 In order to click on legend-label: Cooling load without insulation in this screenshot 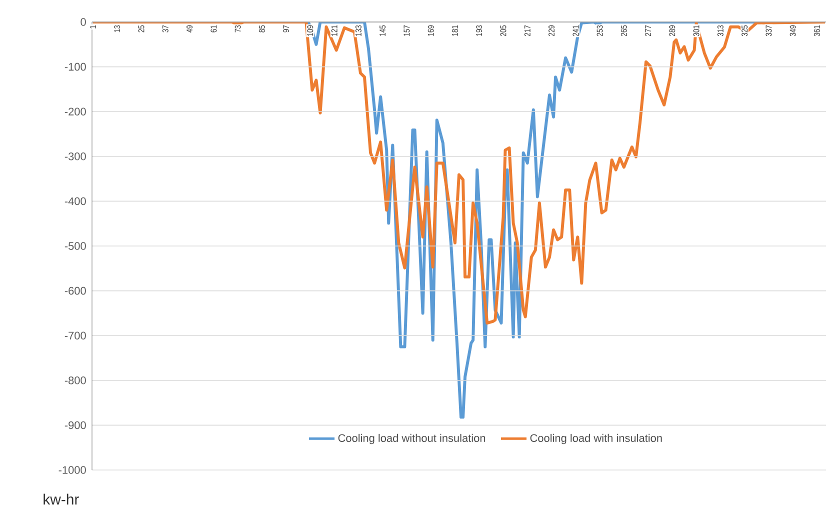, I will do `click(412, 439)`.